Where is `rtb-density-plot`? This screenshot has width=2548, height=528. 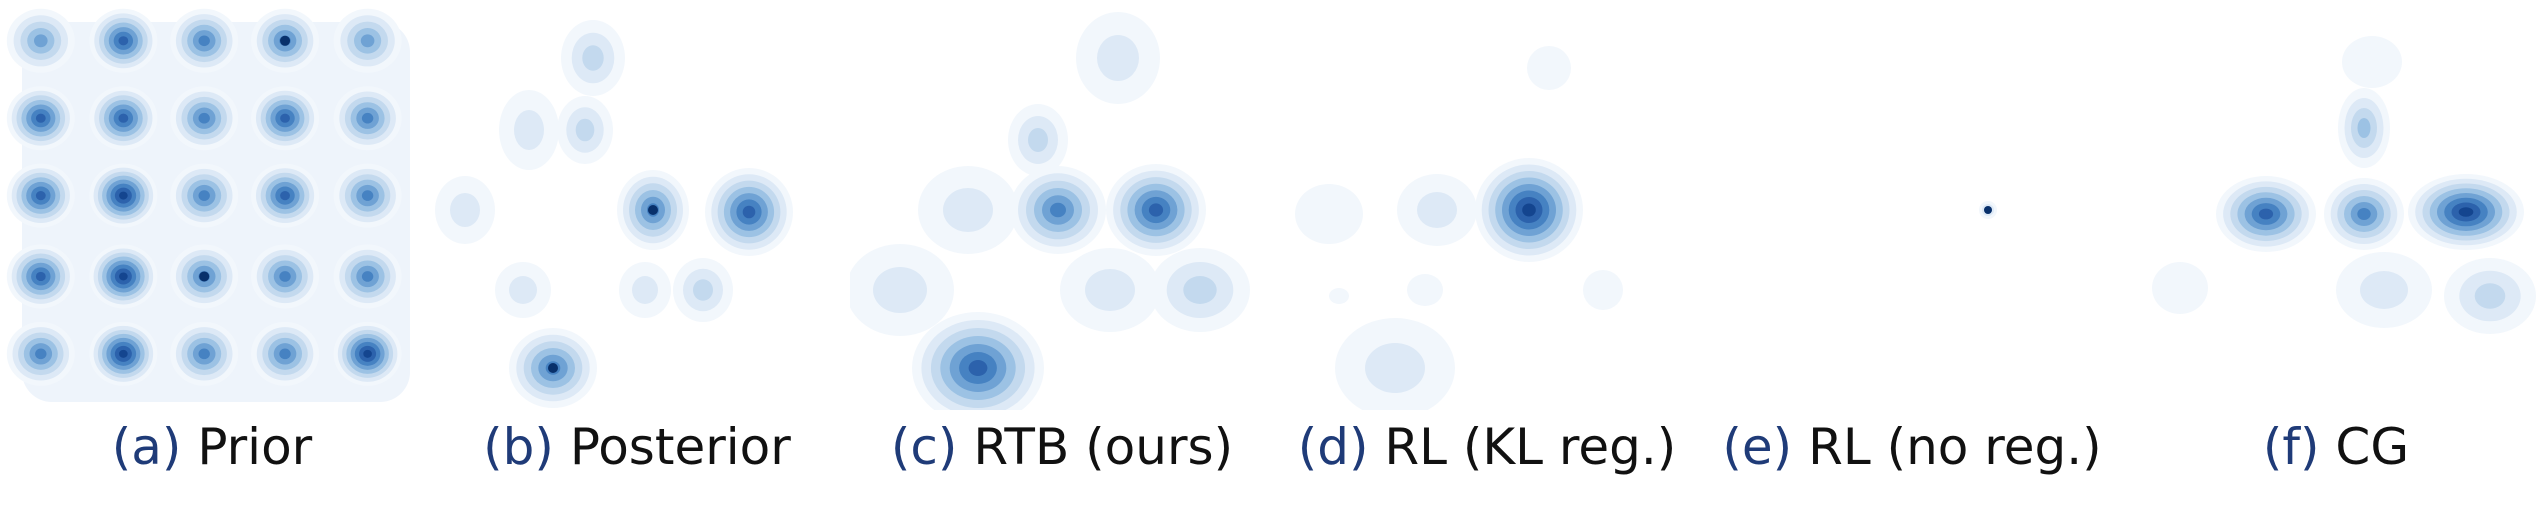
rtb-density-plot is located at coordinates (1050, 211).